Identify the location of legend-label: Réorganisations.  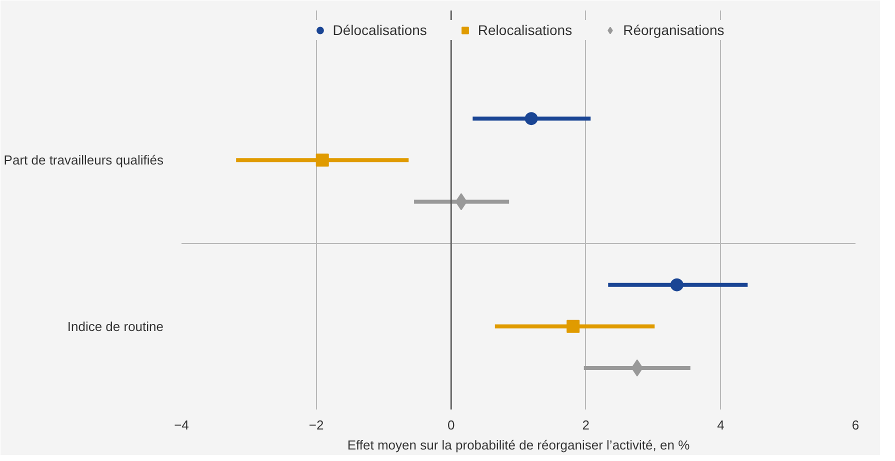
(673, 30).